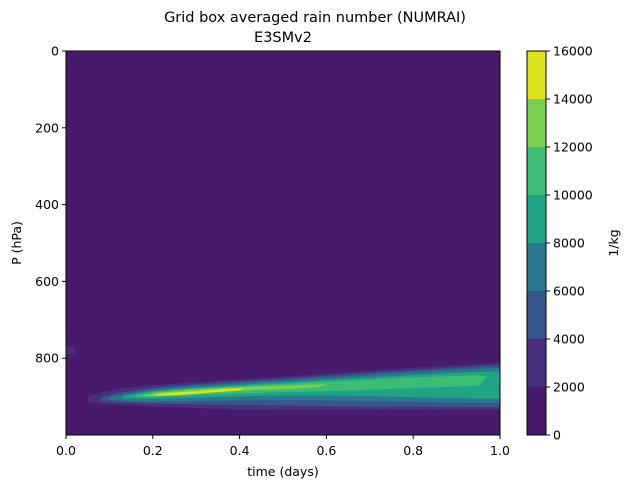 The height and width of the screenshot is (489, 630). Describe the element at coordinates (573, 195) in the screenshot. I see `colorbar-tick-label: 10000` at that location.